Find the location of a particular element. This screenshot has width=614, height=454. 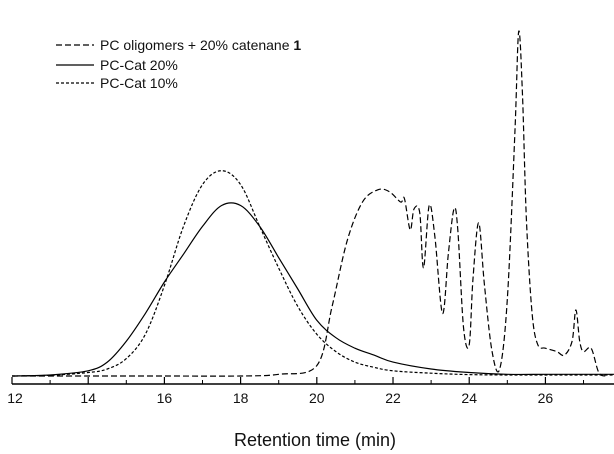

x-tick-label: 24 is located at coordinates (469, 398).